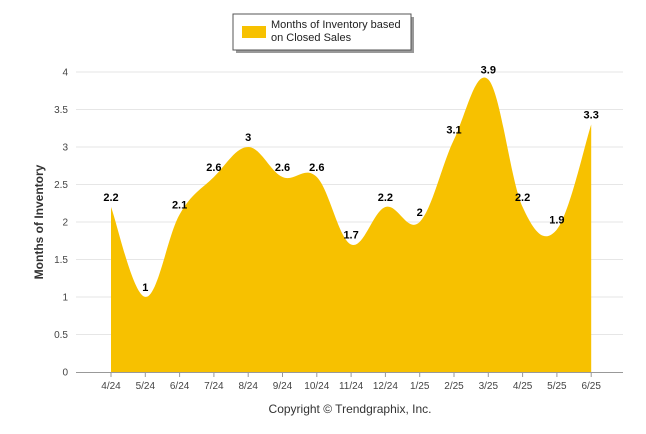 The height and width of the screenshot is (434, 646). Describe the element at coordinates (591, 386) in the screenshot. I see `x-tick-label: 6/25` at that location.